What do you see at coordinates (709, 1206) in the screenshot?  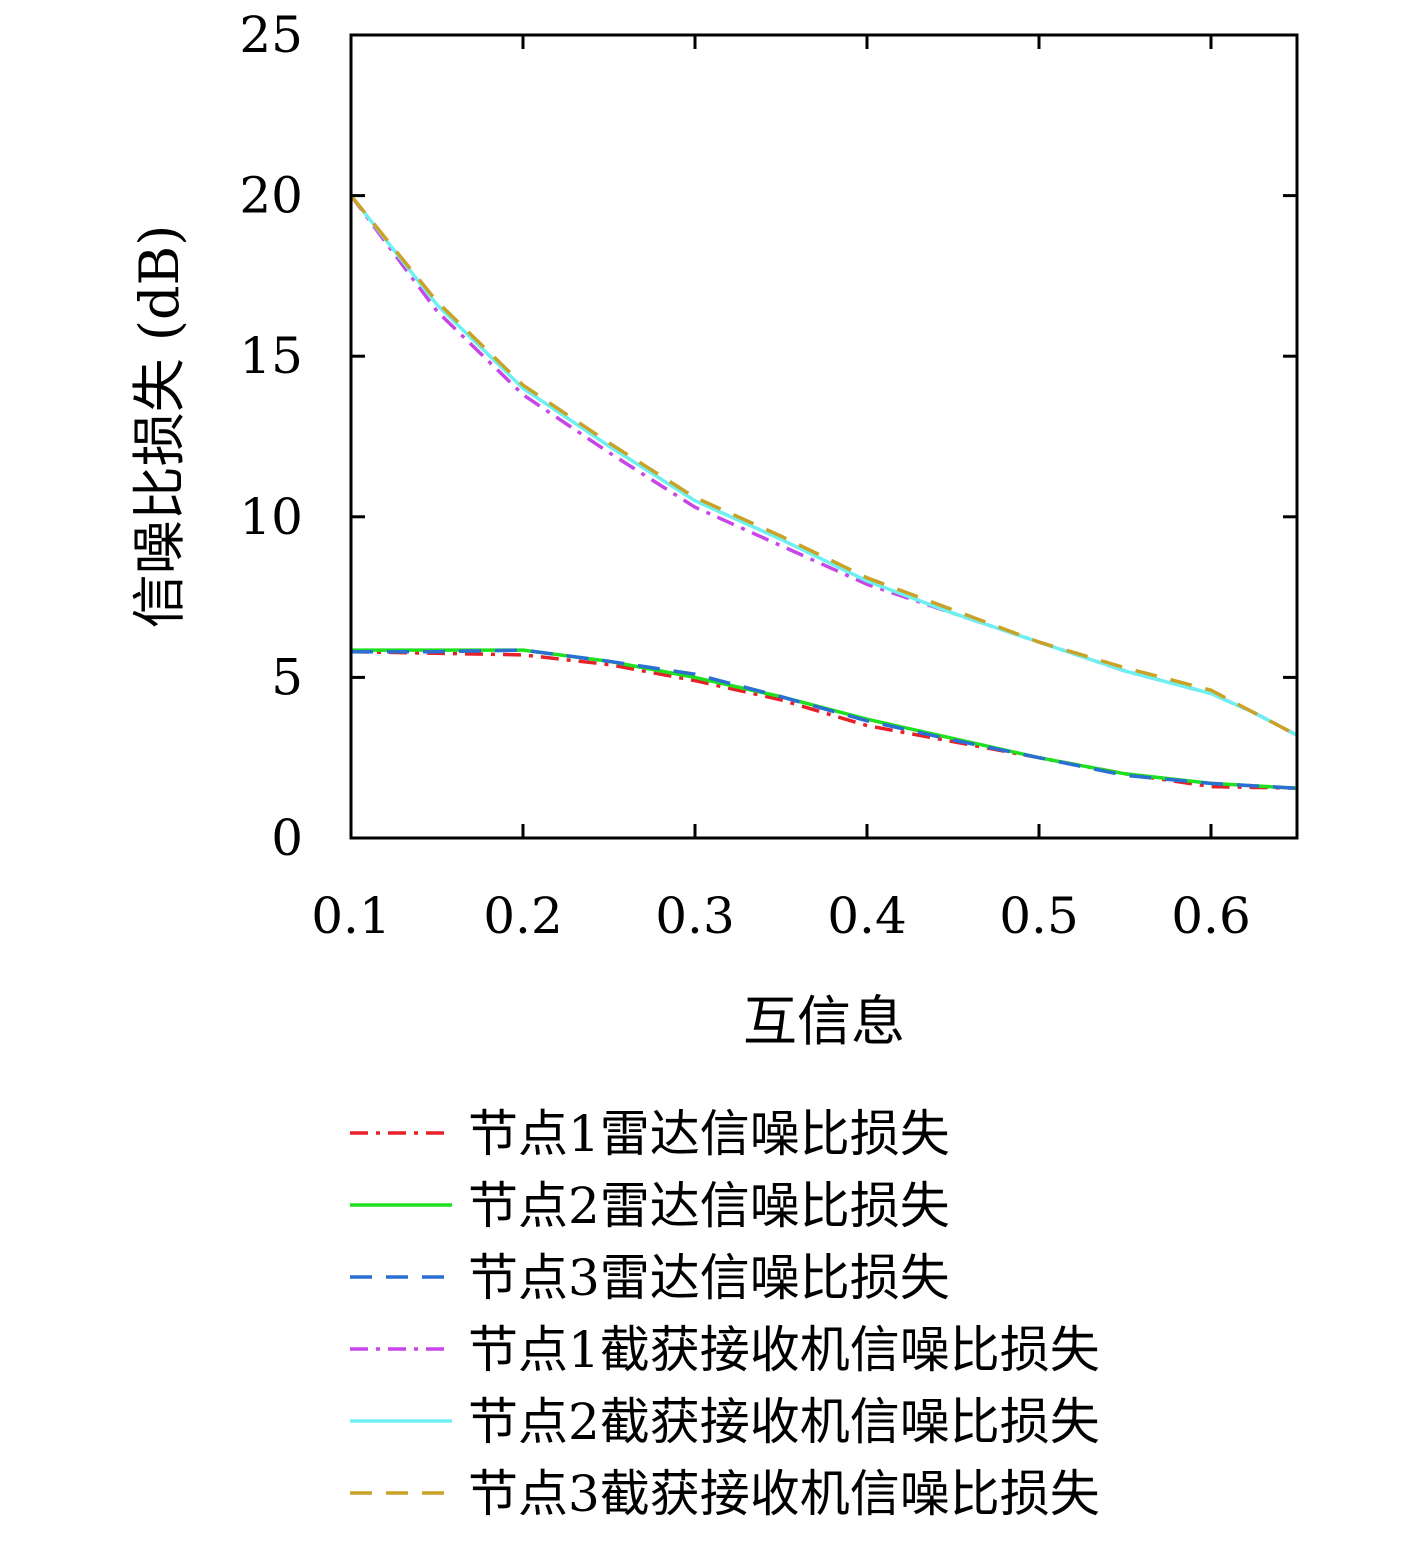 I see `legend-label: 节点2雷达信噪比损失` at bounding box center [709, 1206].